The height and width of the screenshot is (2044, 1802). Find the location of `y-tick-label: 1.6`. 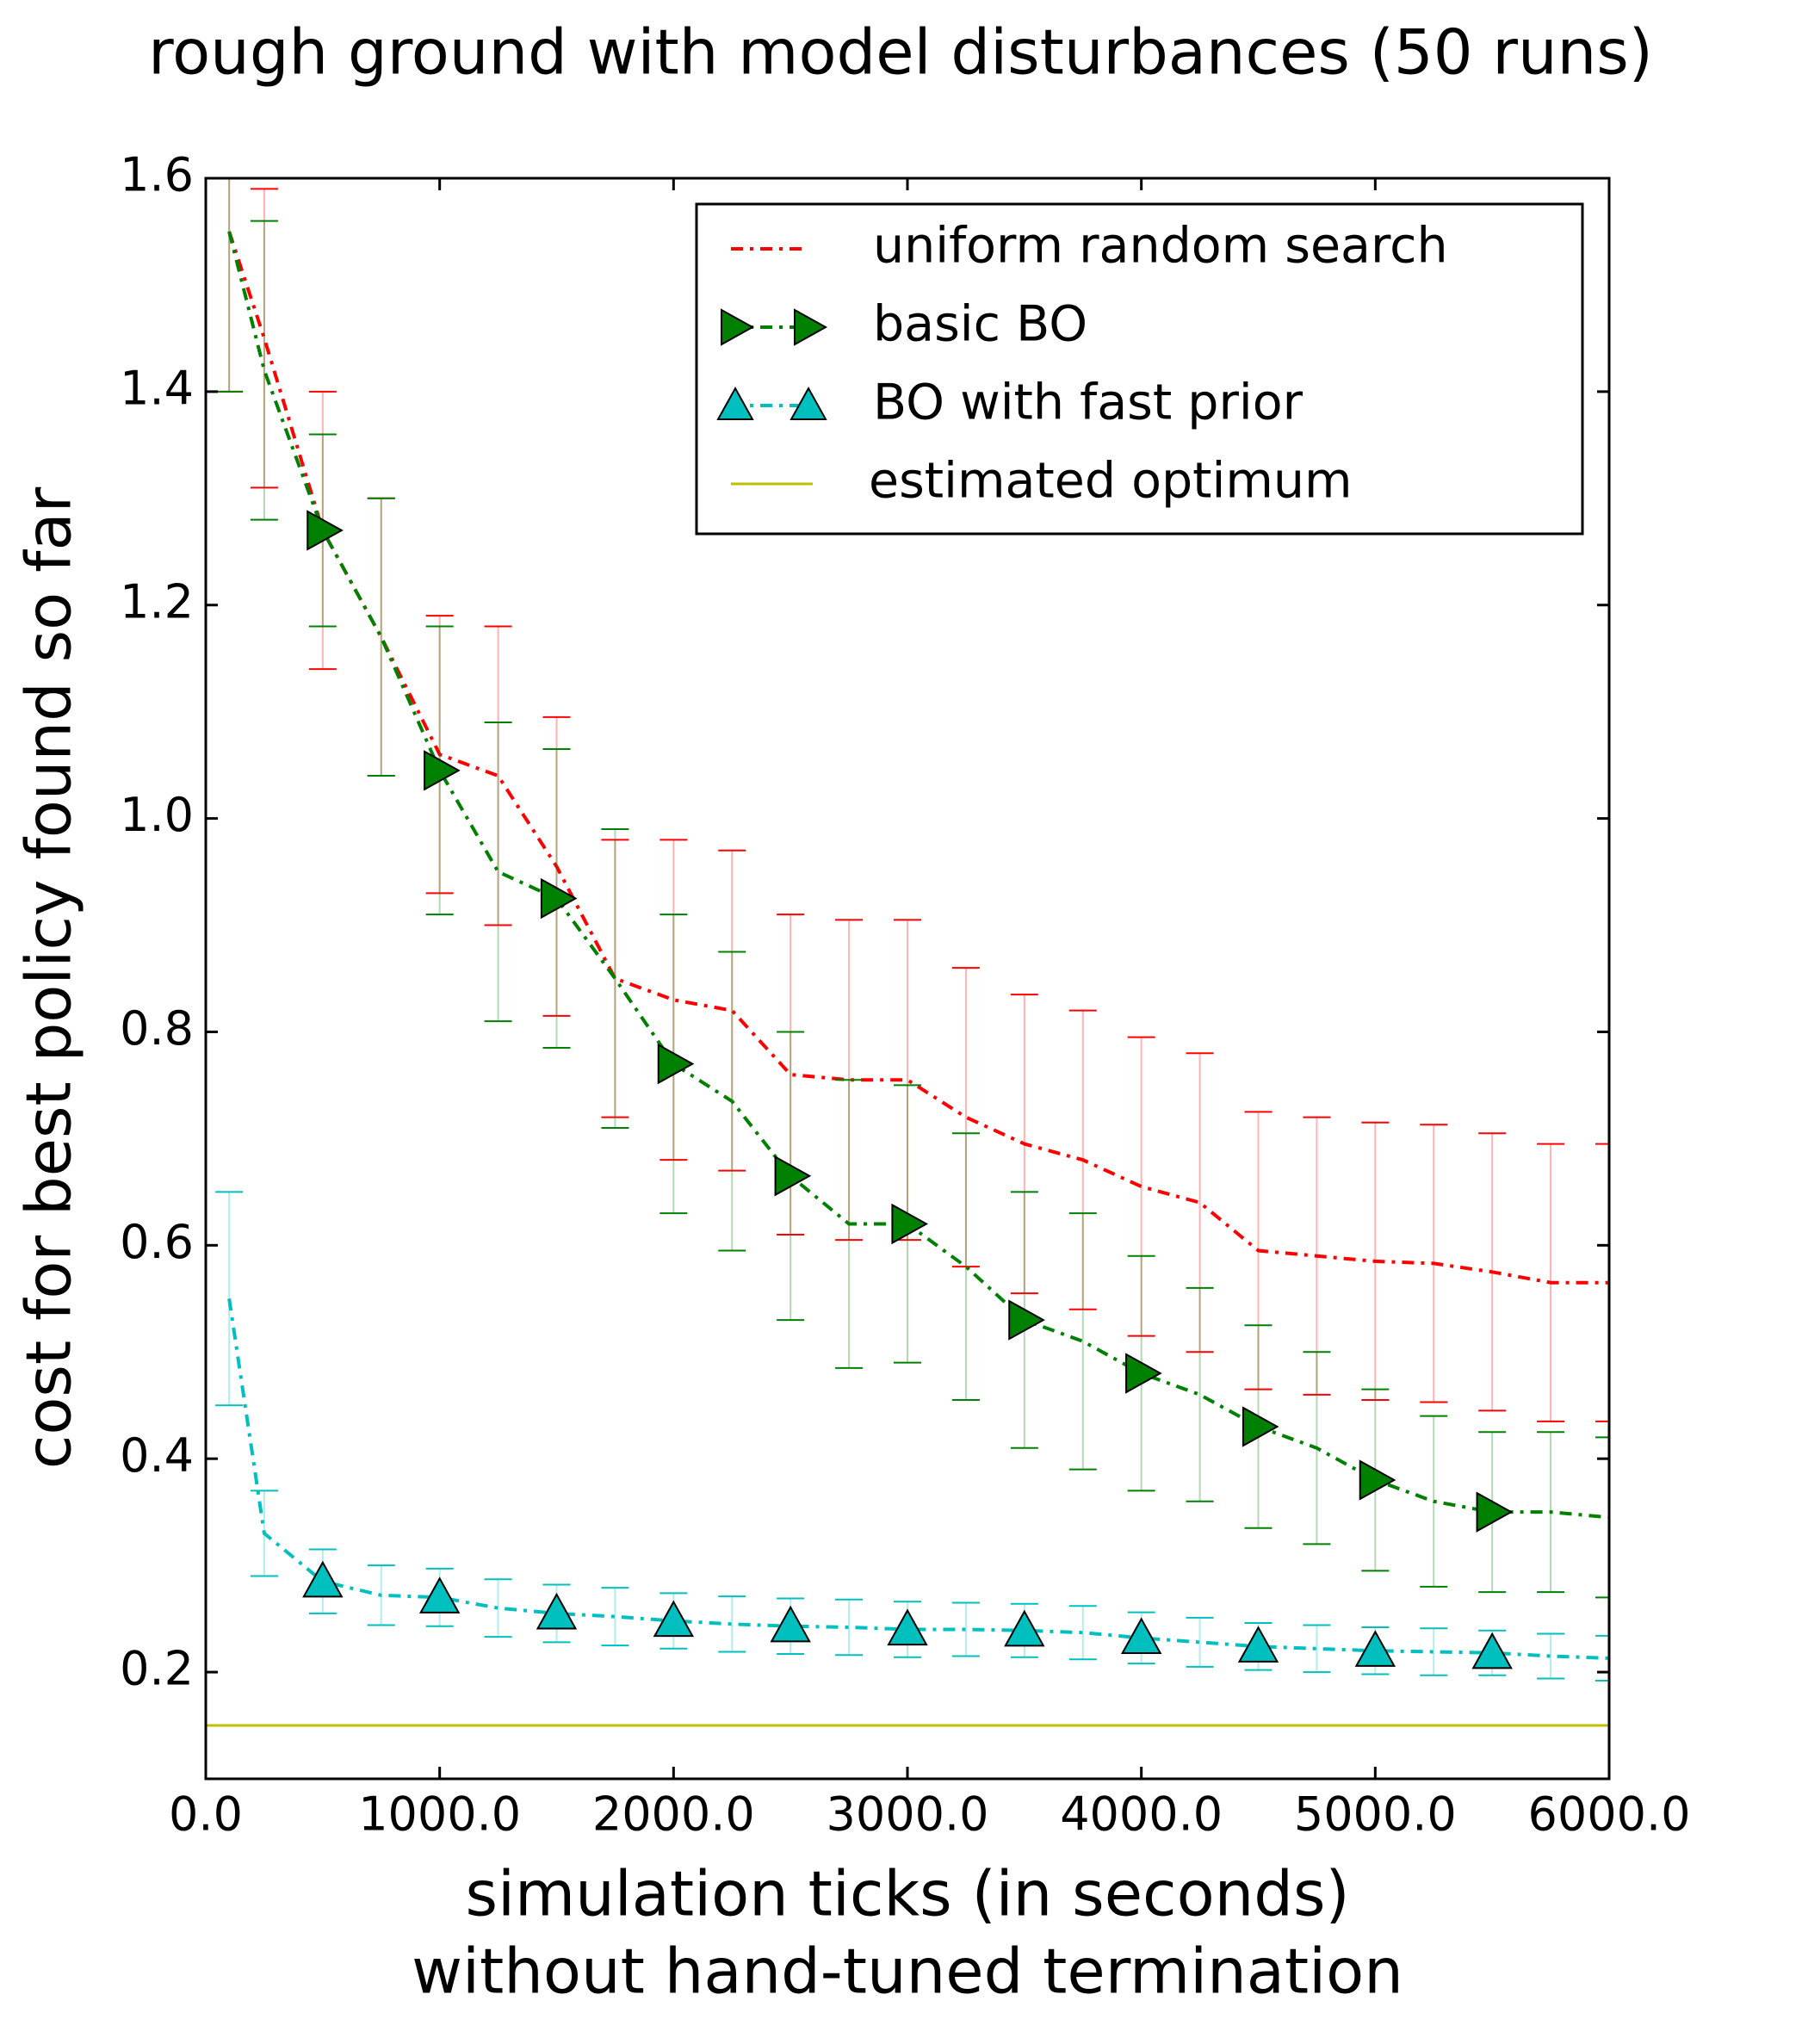

y-tick-label: 1.6 is located at coordinates (157, 175).